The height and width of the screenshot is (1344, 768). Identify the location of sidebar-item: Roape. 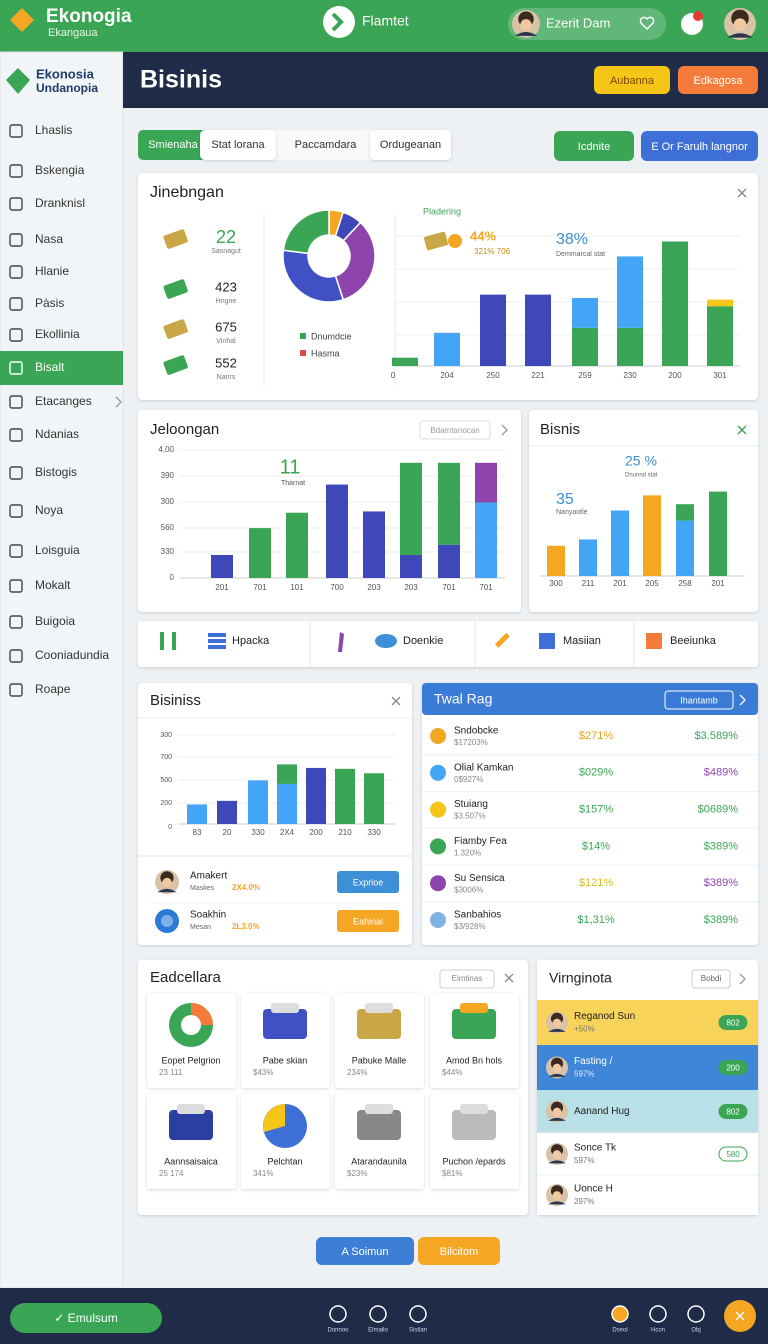
(53, 689).